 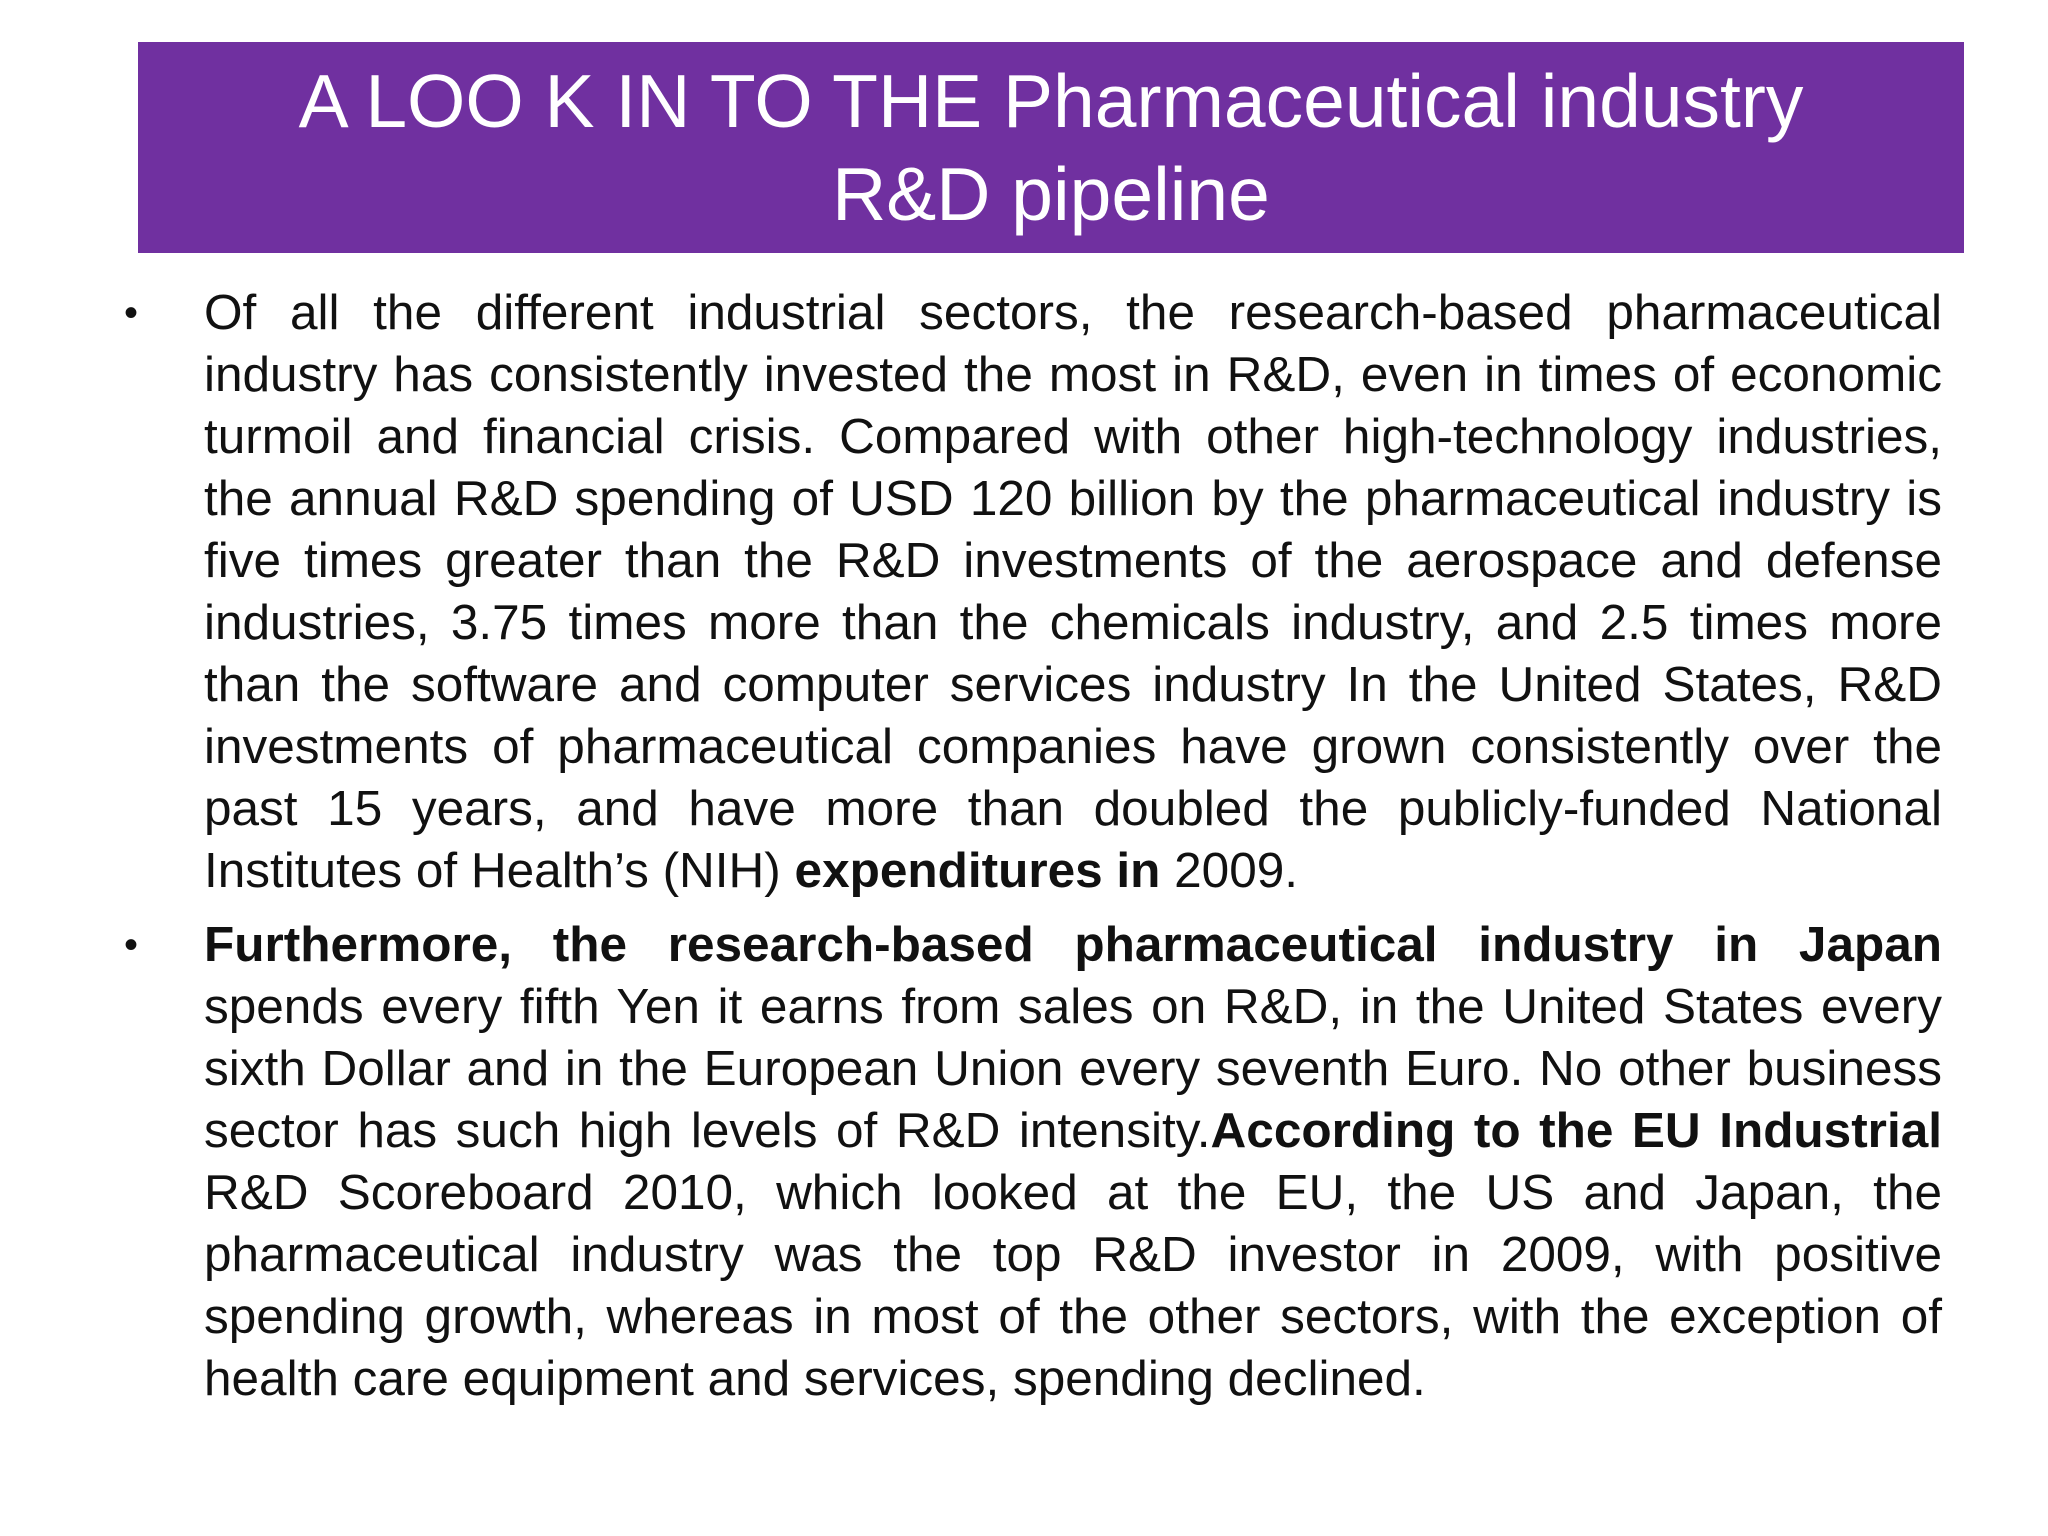 What do you see at coordinates (977, 870) in the screenshot?
I see `bullet-1-segment-2: expenditures in` at bounding box center [977, 870].